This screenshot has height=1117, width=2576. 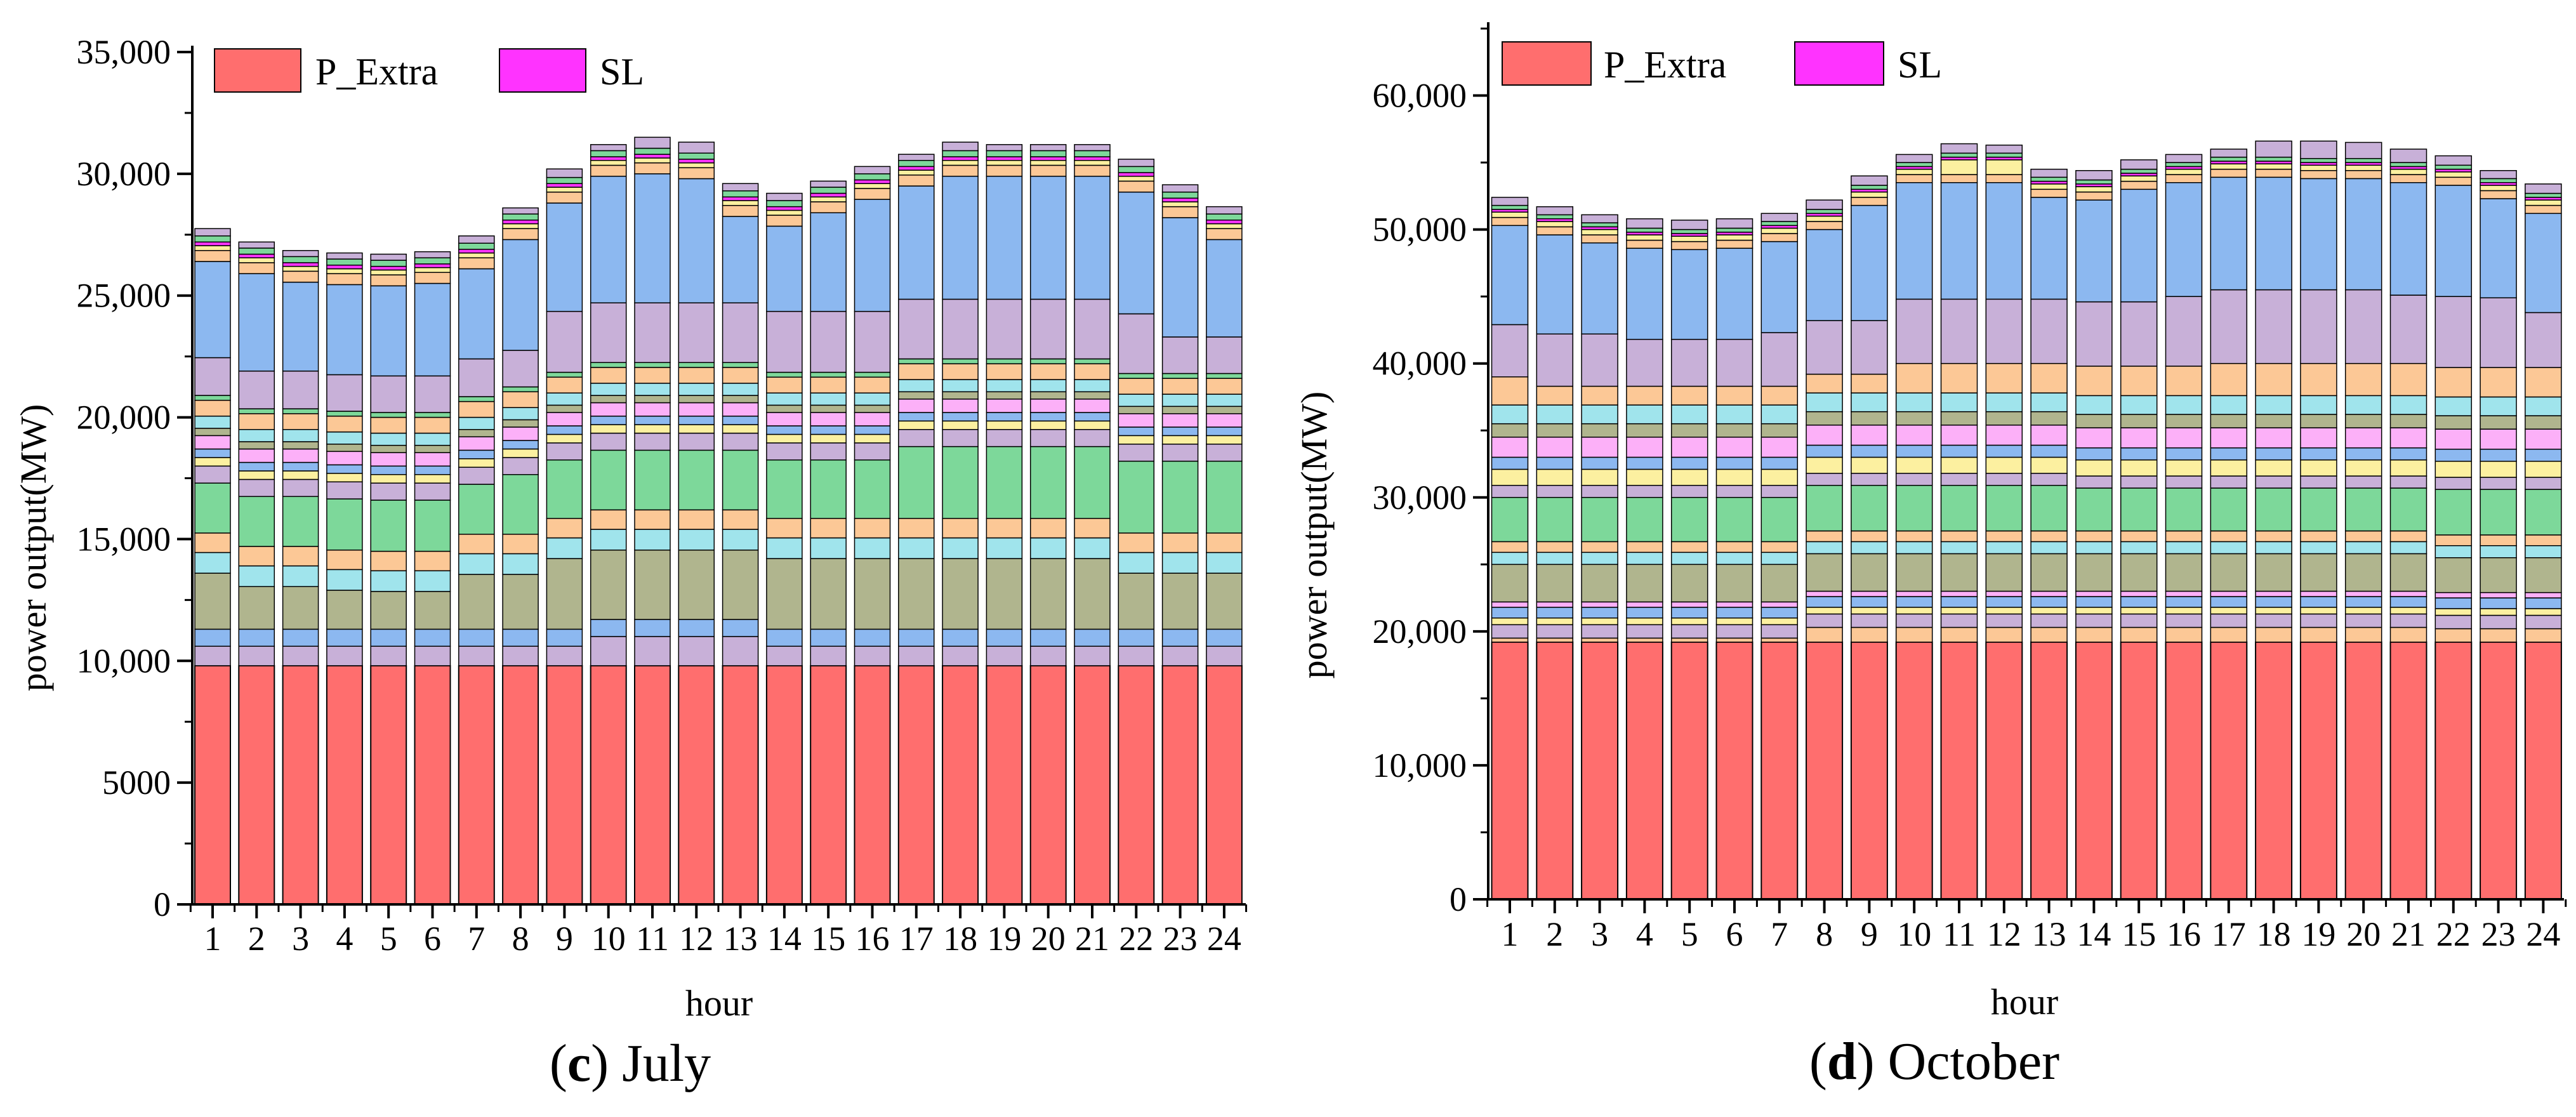 What do you see at coordinates (326, 70) in the screenshot?
I see `legend-item-p-extra: P_Extra` at bounding box center [326, 70].